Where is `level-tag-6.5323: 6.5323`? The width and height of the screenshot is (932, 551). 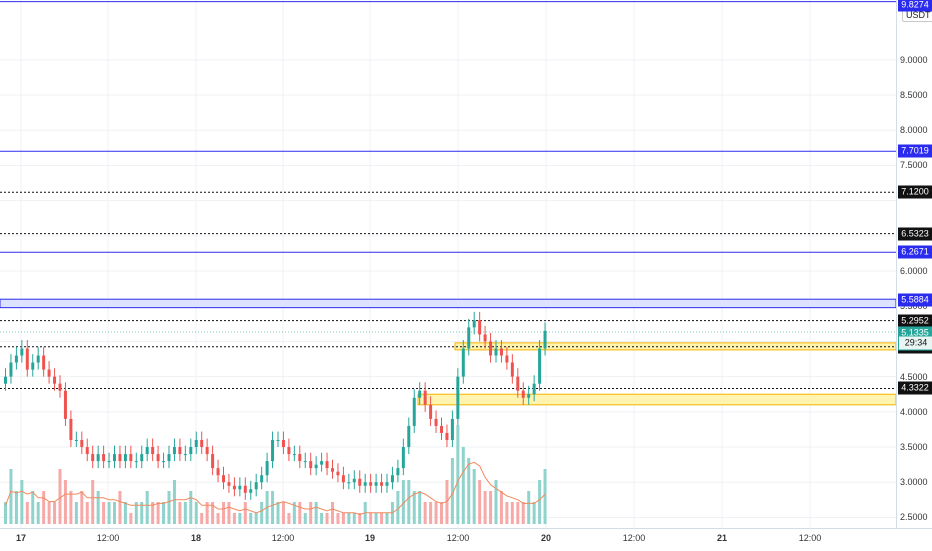
level-tag-6.5323: 6.5323 is located at coordinates (915, 234).